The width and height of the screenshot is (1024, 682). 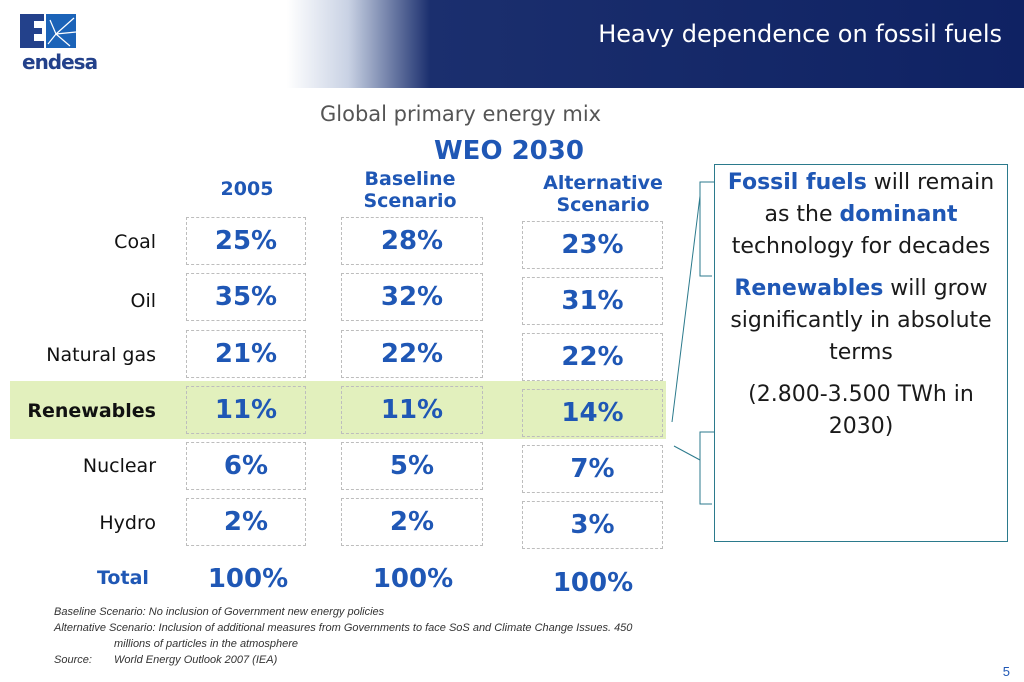 I want to click on endesa-logo-icon, so click(x=48, y=31).